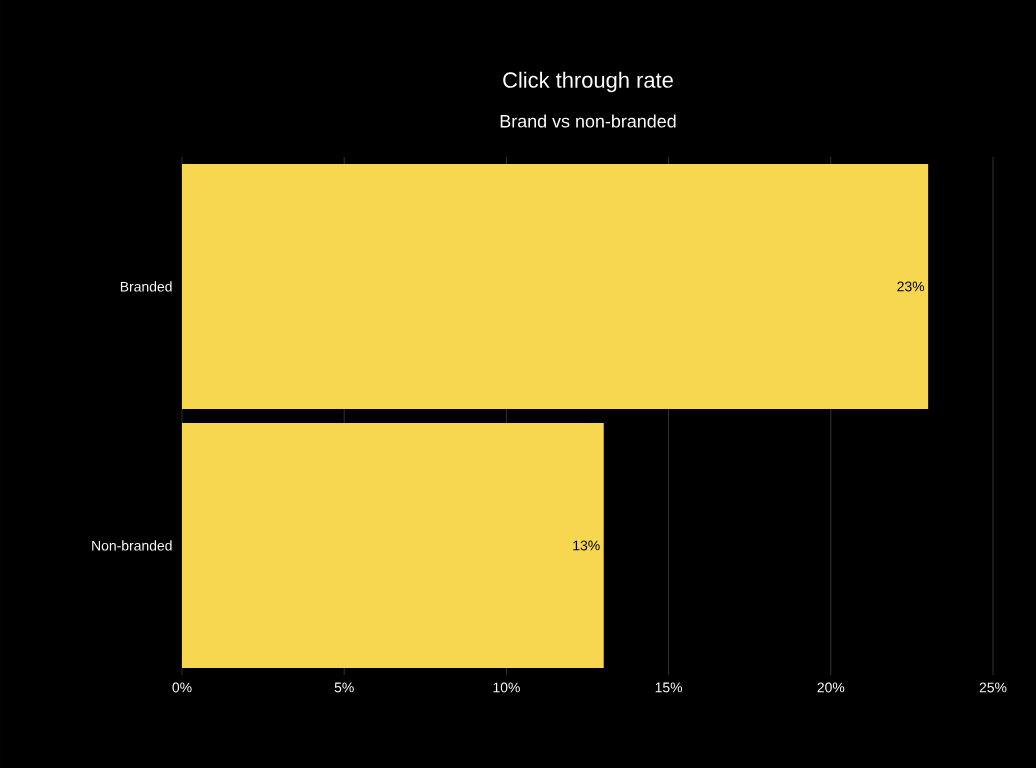 Image resolution: width=1036 pixels, height=768 pixels. What do you see at coordinates (344, 687) in the screenshot?
I see `x-tick-label: 5%` at bounding box center [344, 687].